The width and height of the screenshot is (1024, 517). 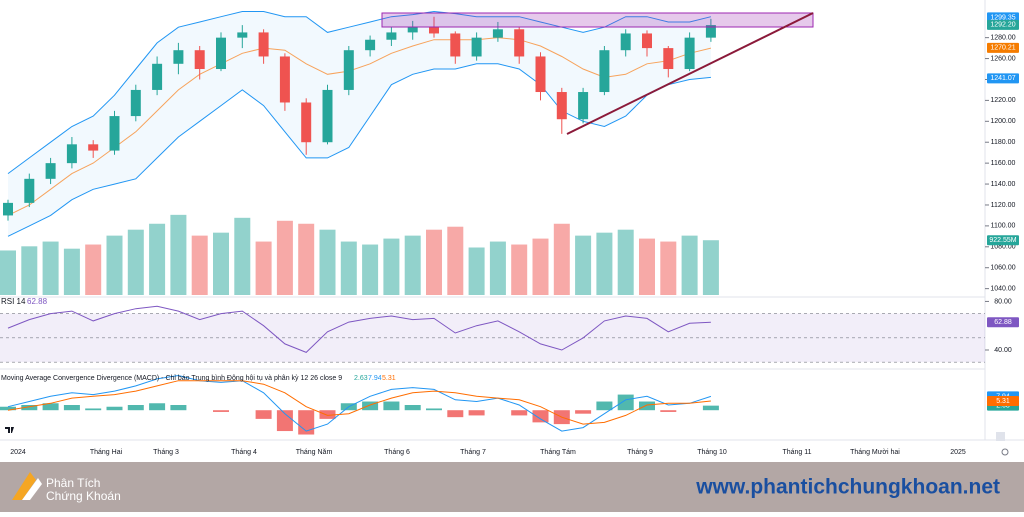 I want to click on x-tick-label: Tháng Mười hai, so click(x=875, y=452).